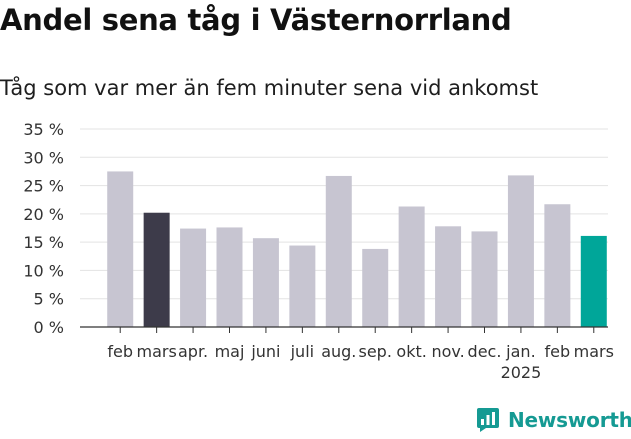  What do you see at coordinates (485, 351) in the screenshot?
I see `x-tick-label: dec.` at bounding box center [485, 351].